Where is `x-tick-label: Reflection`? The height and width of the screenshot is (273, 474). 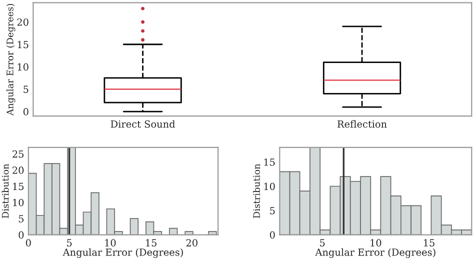 x-tick-label: Reflection is located at coordinates (362, 124).